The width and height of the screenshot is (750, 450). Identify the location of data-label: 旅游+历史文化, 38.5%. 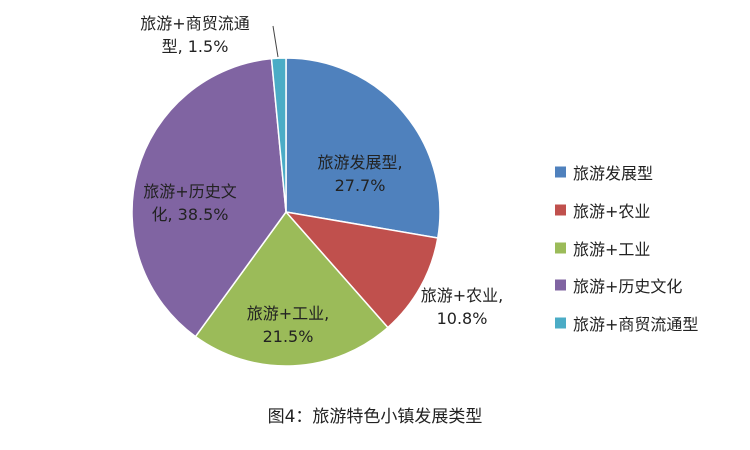
(190, 203).